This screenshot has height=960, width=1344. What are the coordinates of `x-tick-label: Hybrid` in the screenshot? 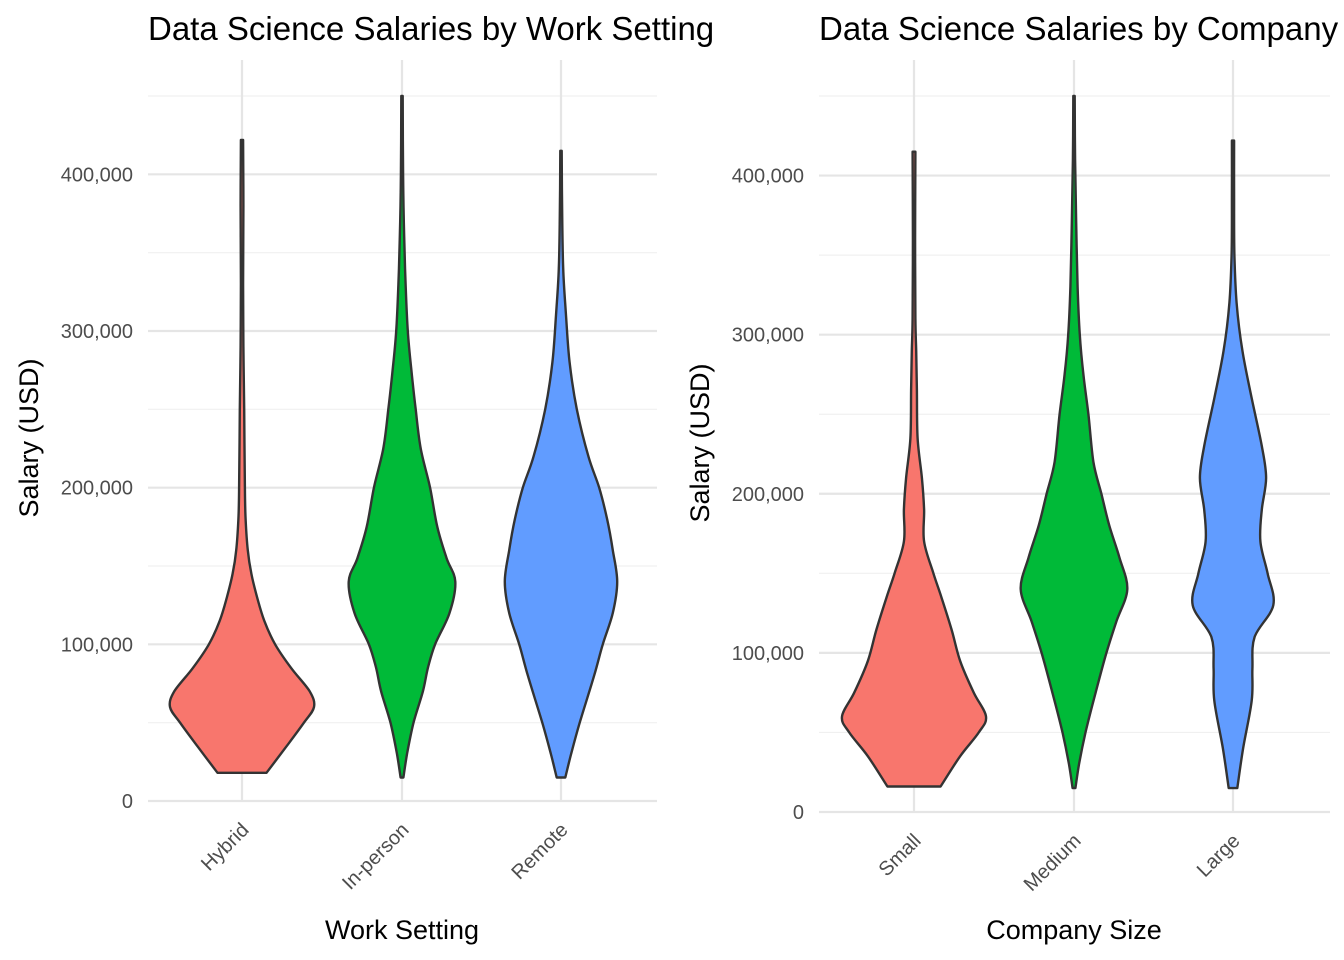 It's located at (225, 847).